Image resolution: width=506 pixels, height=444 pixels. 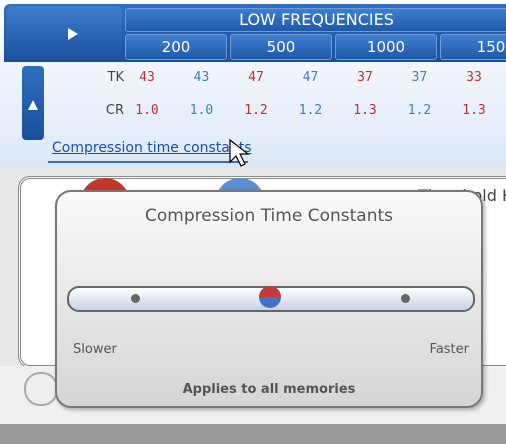 I want to click on slider-thumb, so click(x=270, y=297).